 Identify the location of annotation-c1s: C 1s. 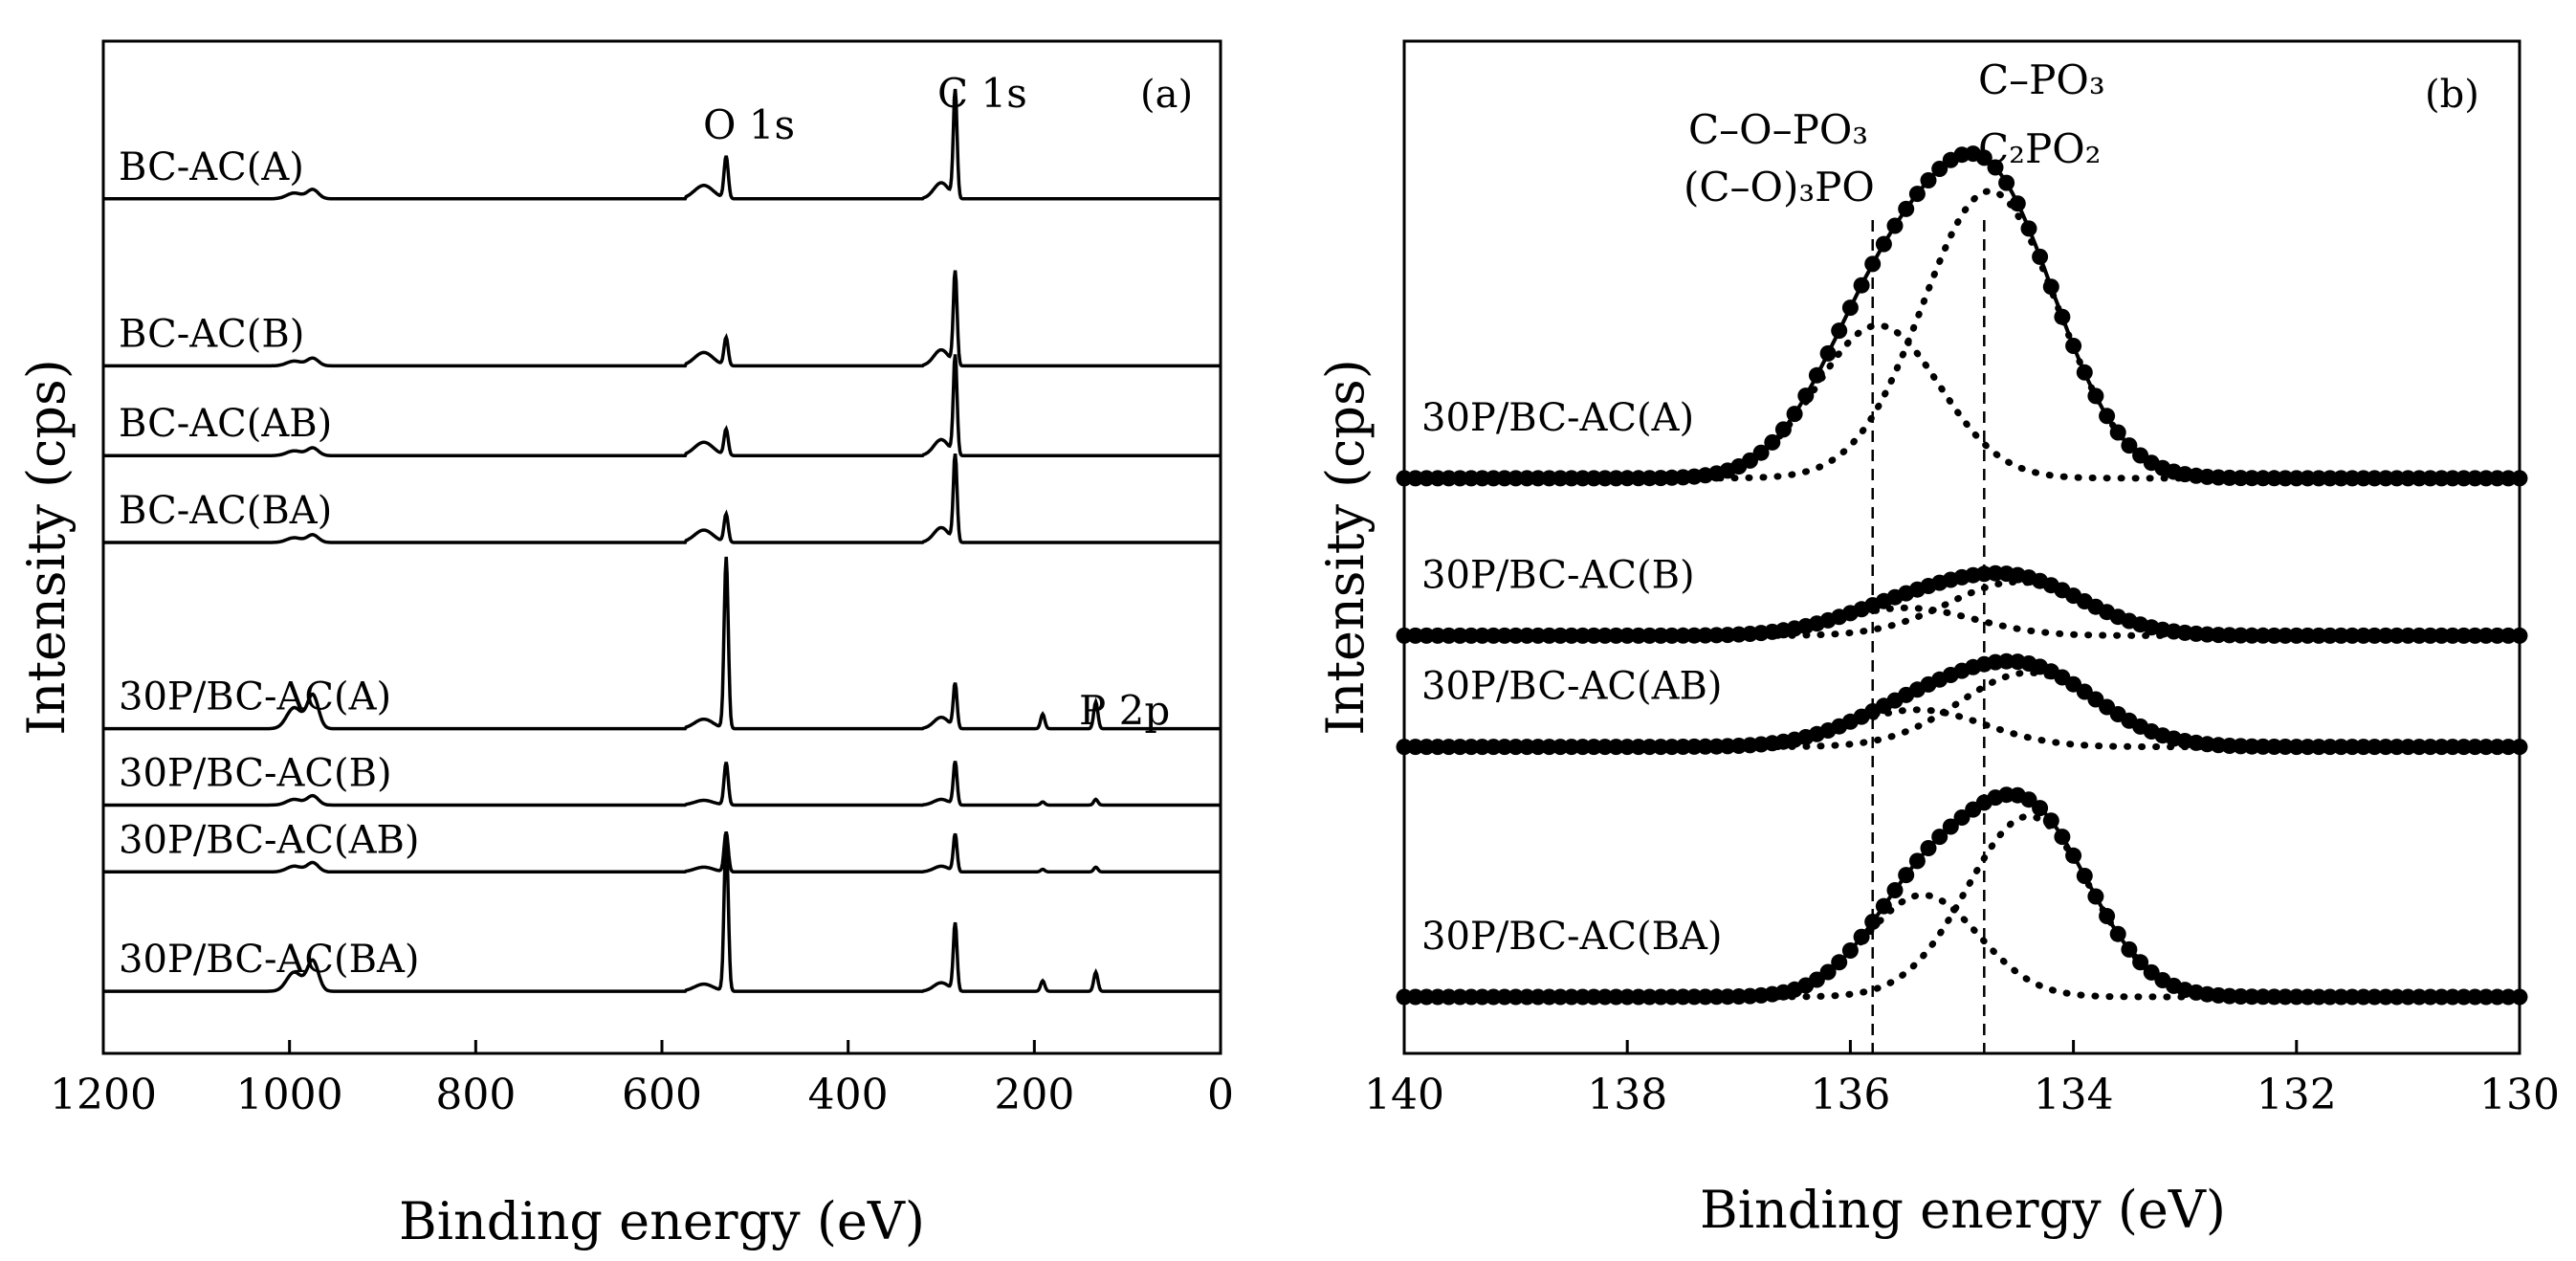
(982, 94).